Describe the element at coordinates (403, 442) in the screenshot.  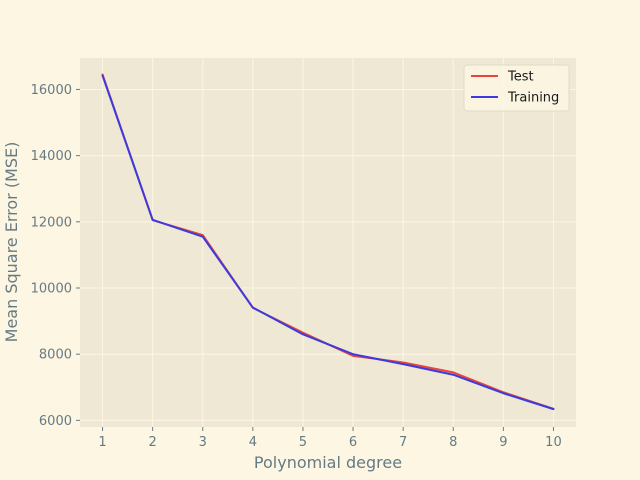
I see `x-tick-label: 7` at that location.